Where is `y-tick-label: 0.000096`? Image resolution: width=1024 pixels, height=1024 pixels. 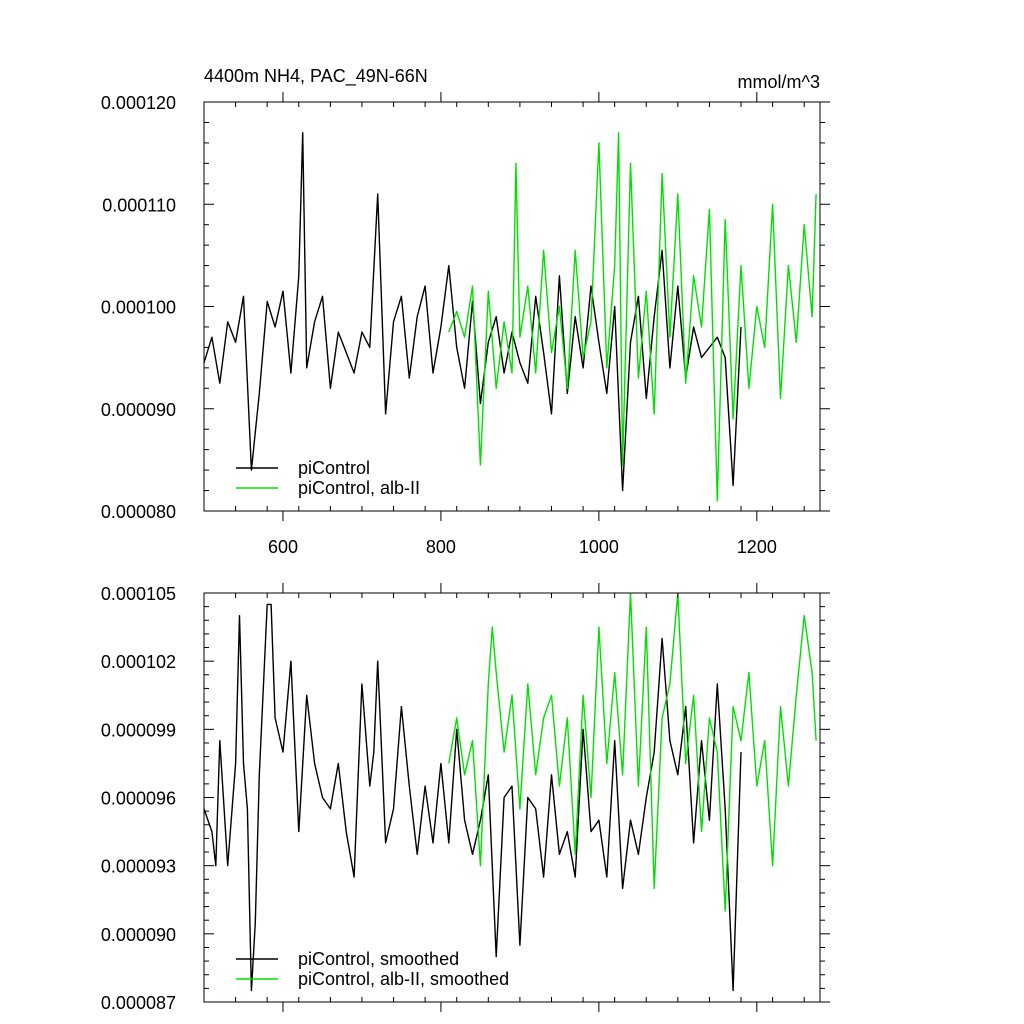
y-tick-label: 0.000096 is located at coordinates (138, 799).